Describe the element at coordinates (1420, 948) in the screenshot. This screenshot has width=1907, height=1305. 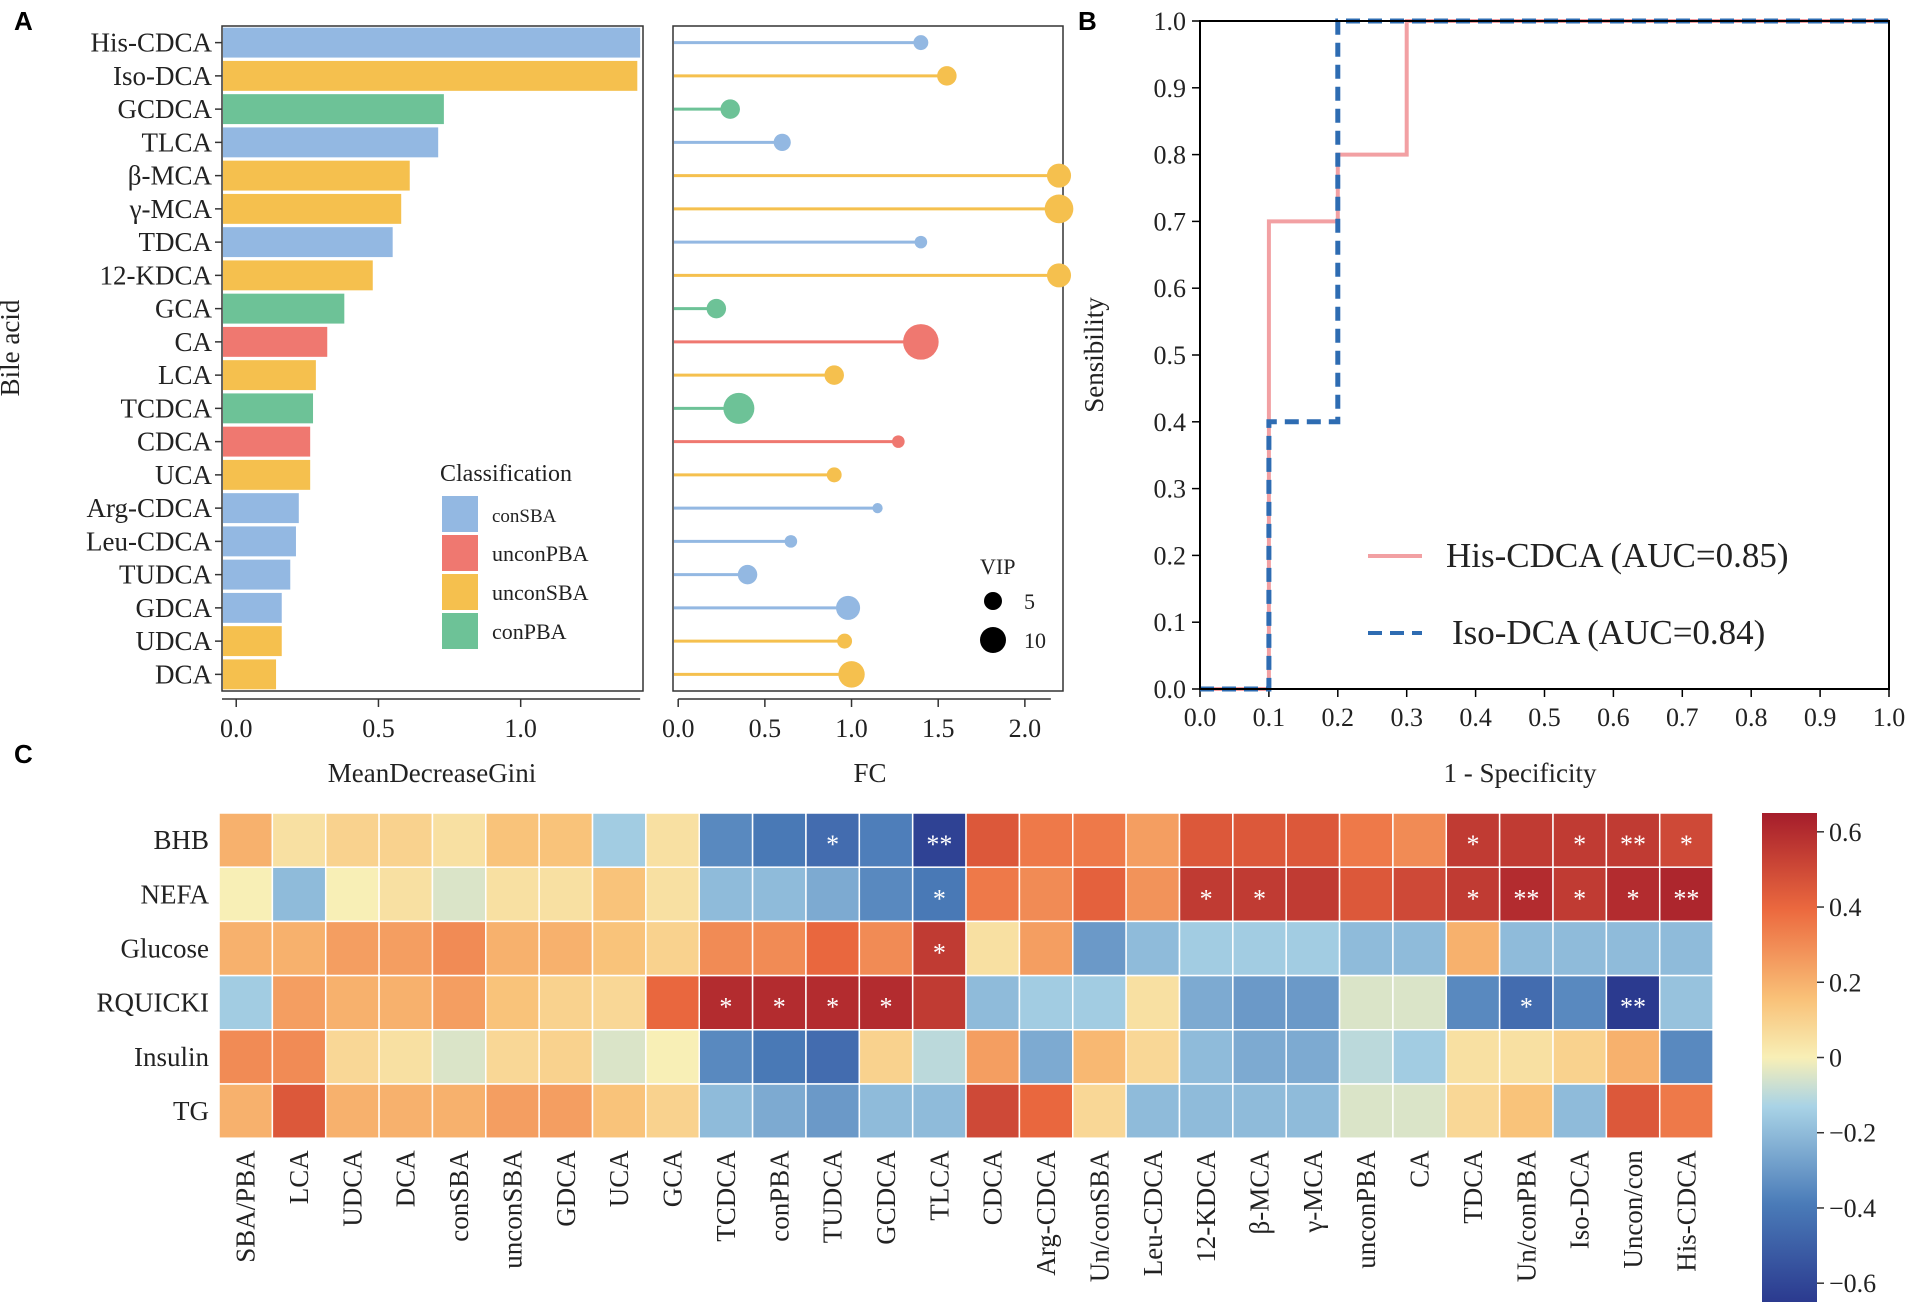
I see `heatmap-cell-glucose-ca` at that location.